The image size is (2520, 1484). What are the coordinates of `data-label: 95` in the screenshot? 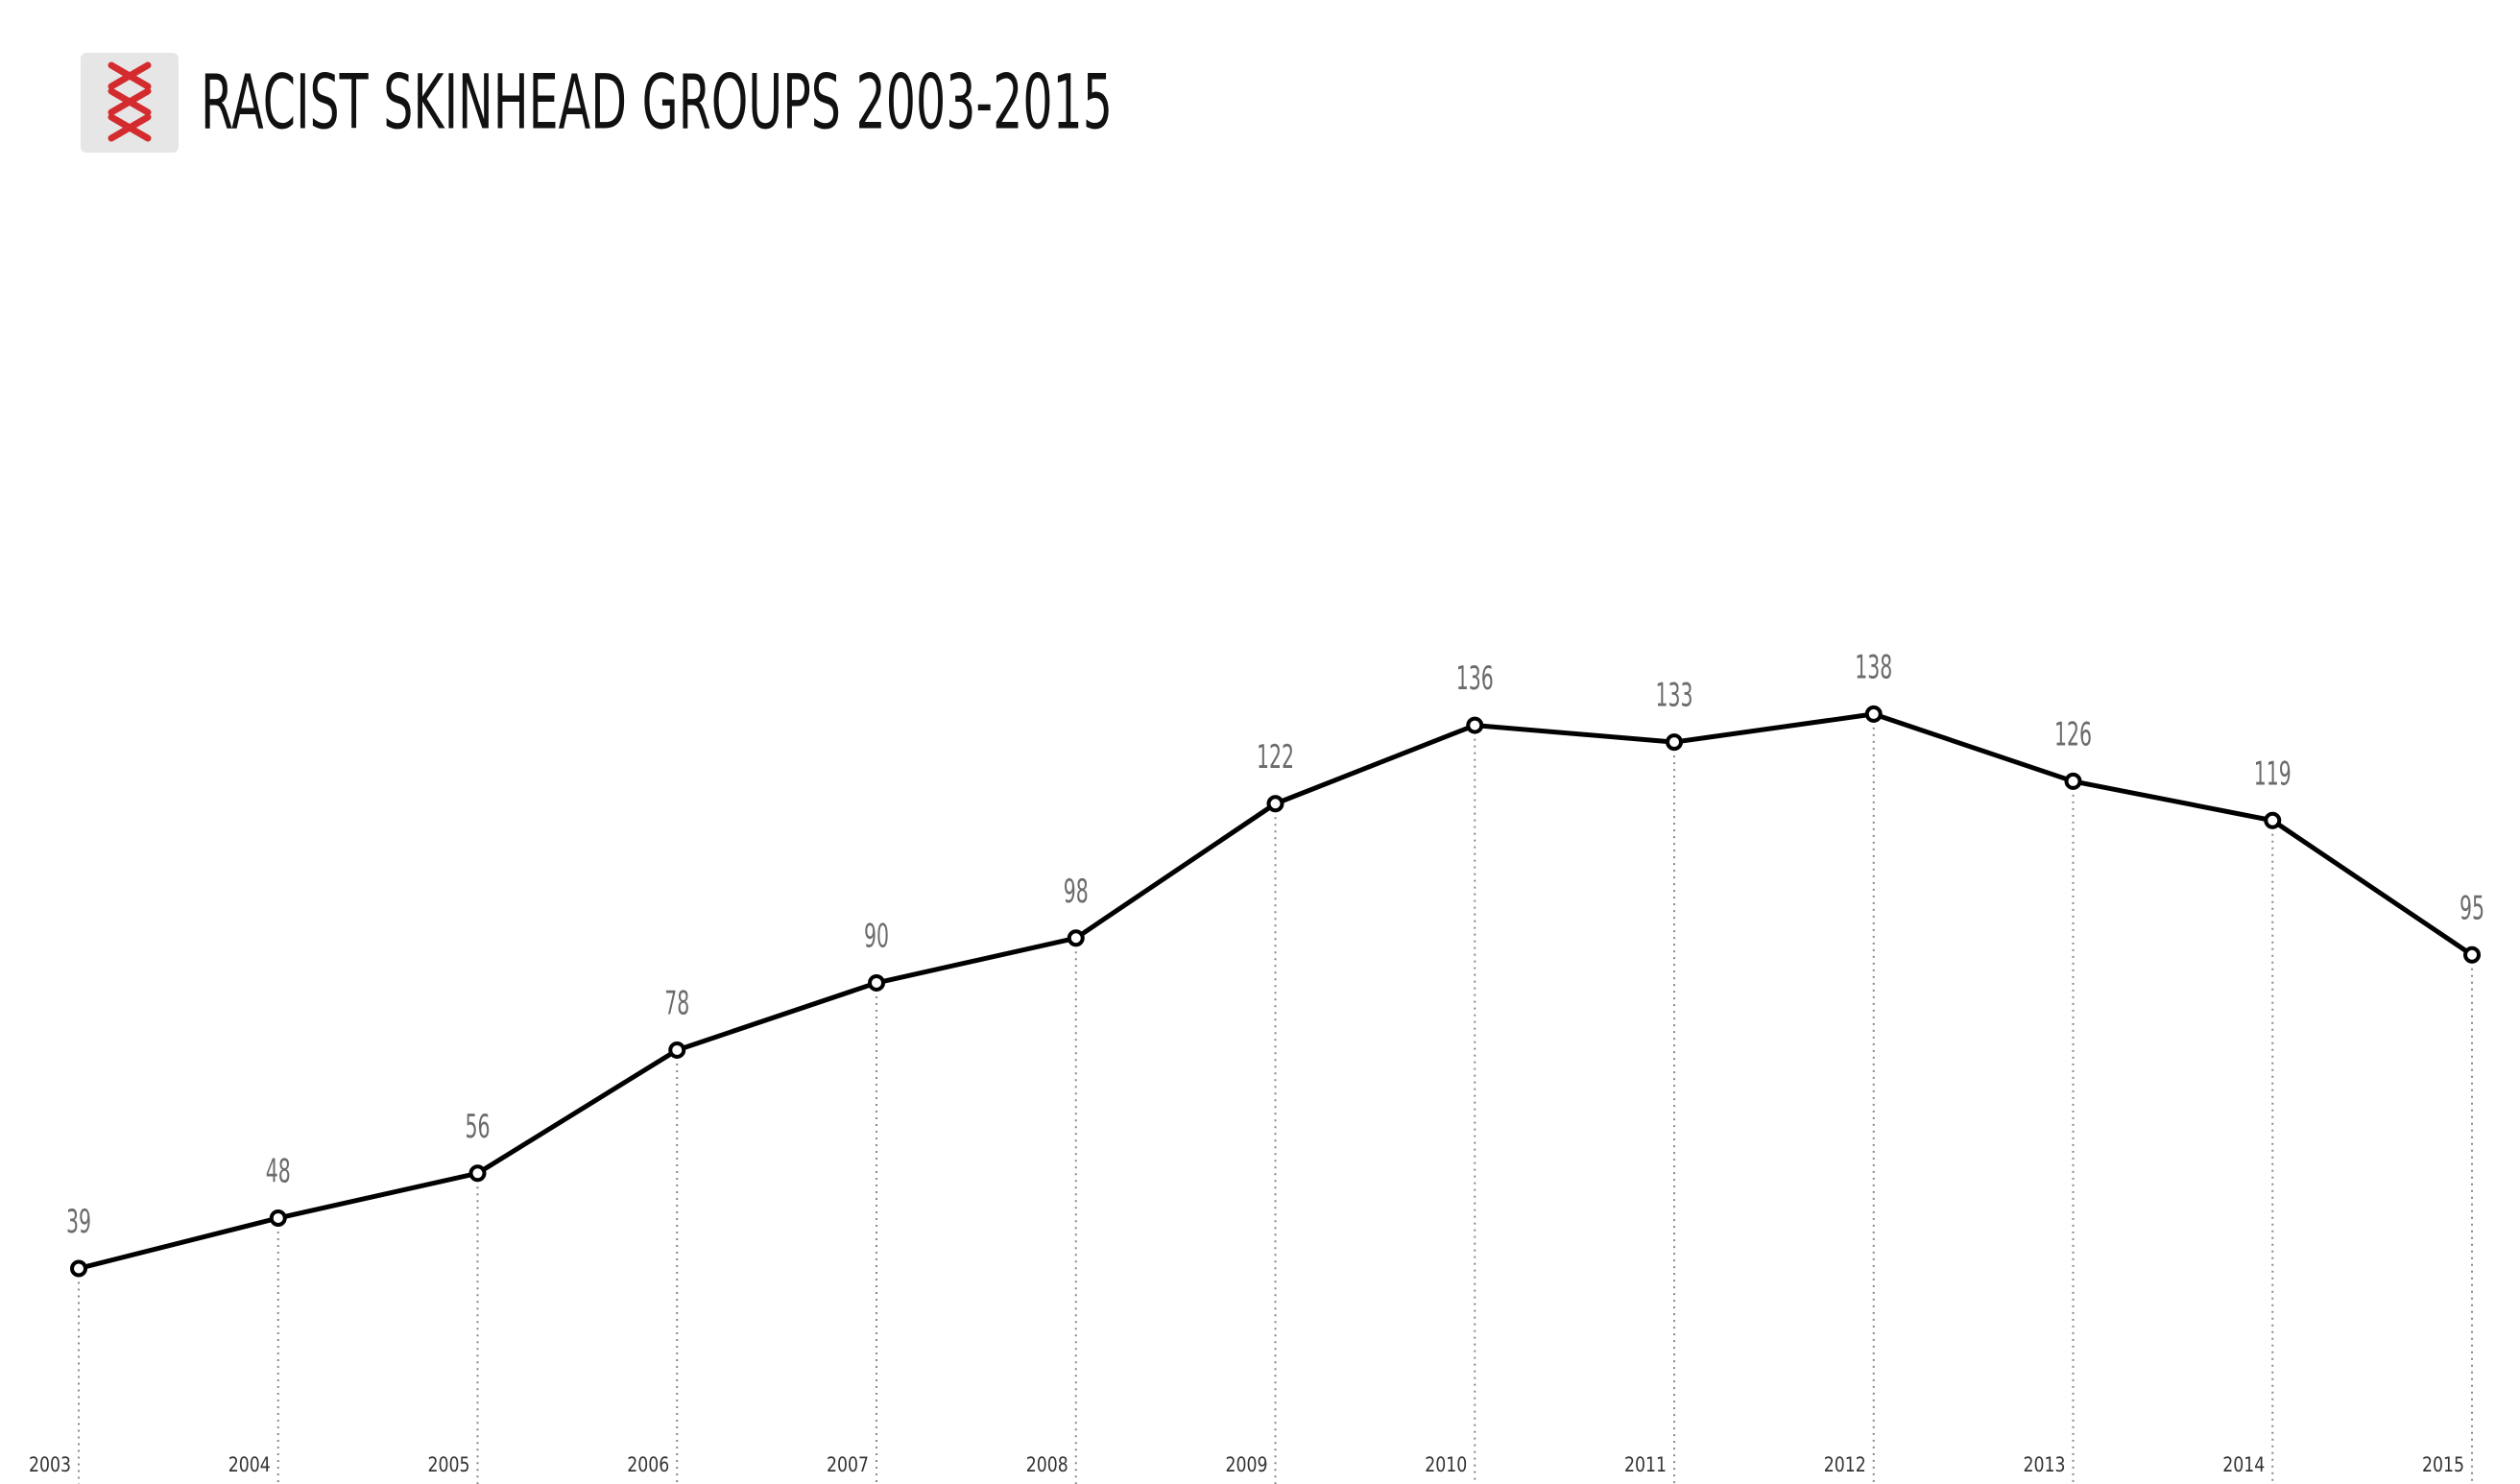 It's located at (2472, 908).